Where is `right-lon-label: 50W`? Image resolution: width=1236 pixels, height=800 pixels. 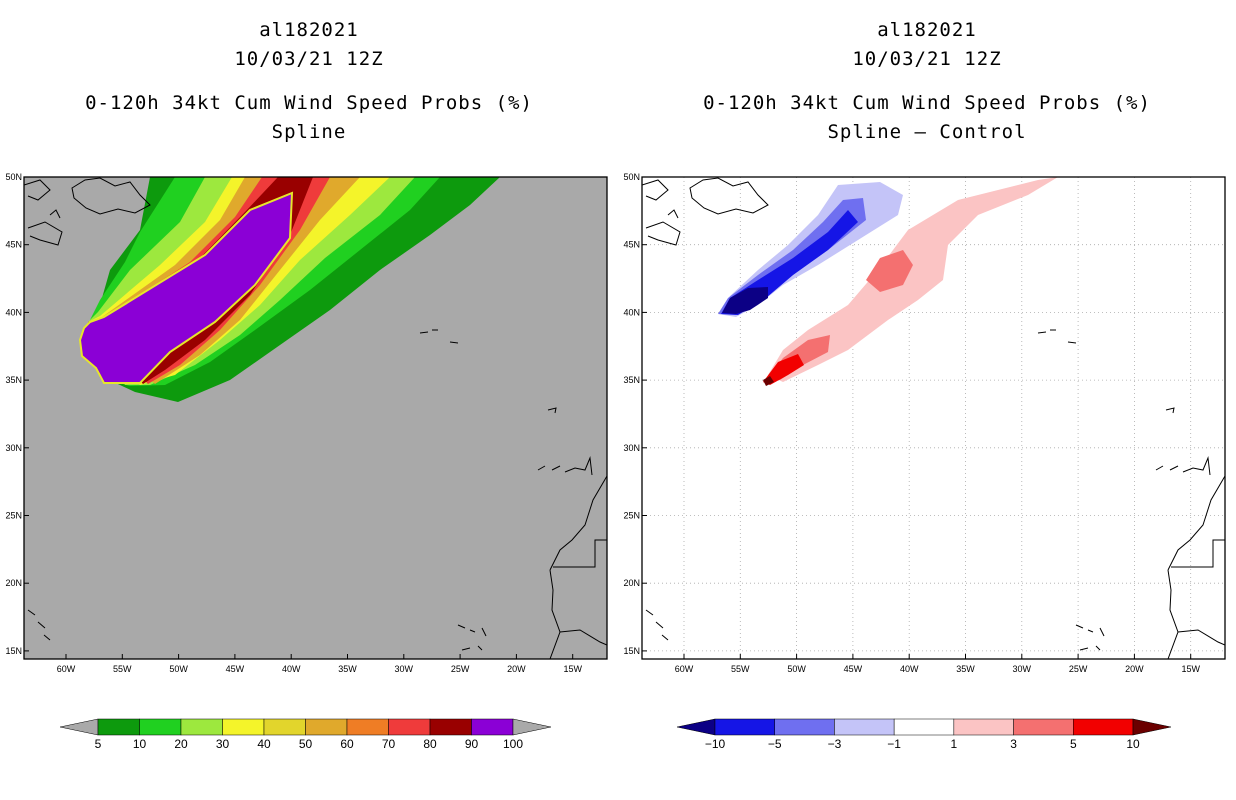 right-lon-label: 50W is located at coordinates (796, 669).